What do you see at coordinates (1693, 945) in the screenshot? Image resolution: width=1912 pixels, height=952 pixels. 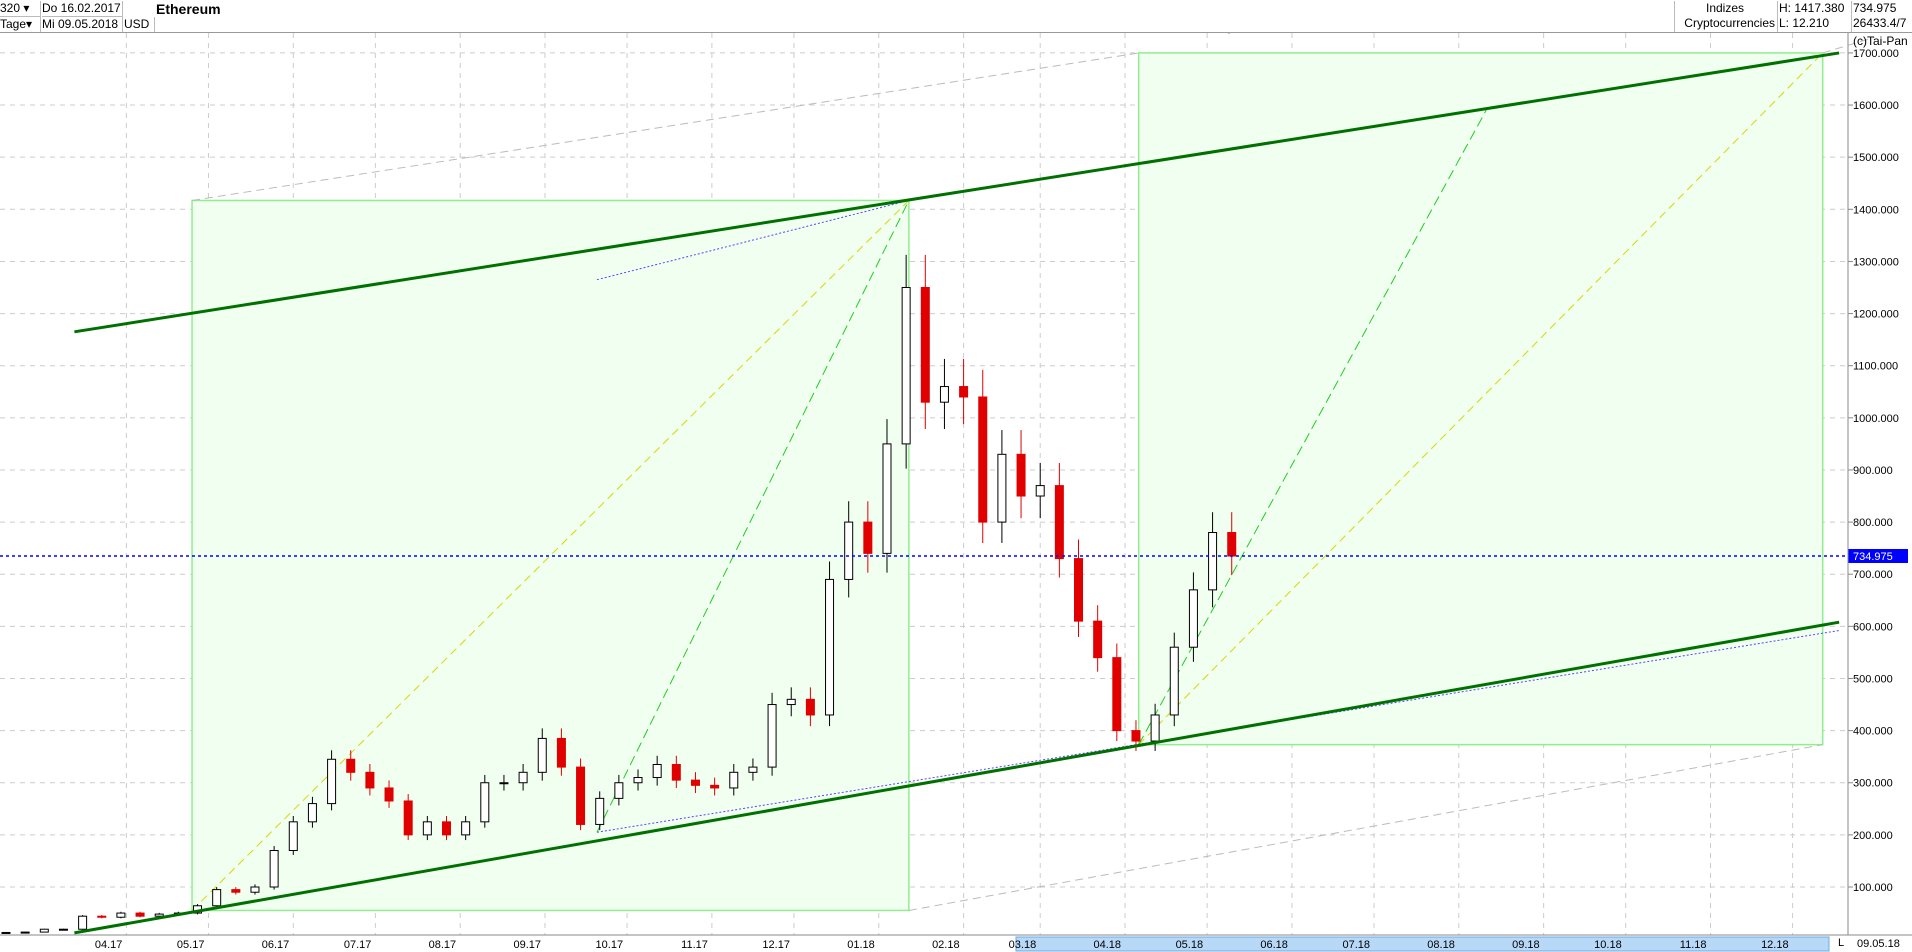 I see `x-tick-label: 11.18` at bounding box center [1693, 945].